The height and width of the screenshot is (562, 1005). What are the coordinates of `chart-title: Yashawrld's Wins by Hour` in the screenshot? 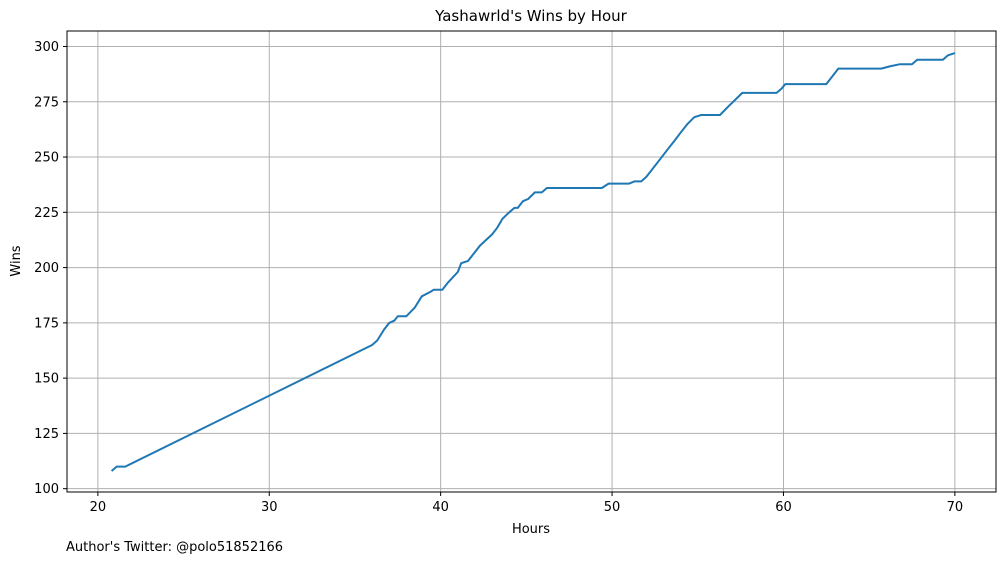 It's located at (531, 16).